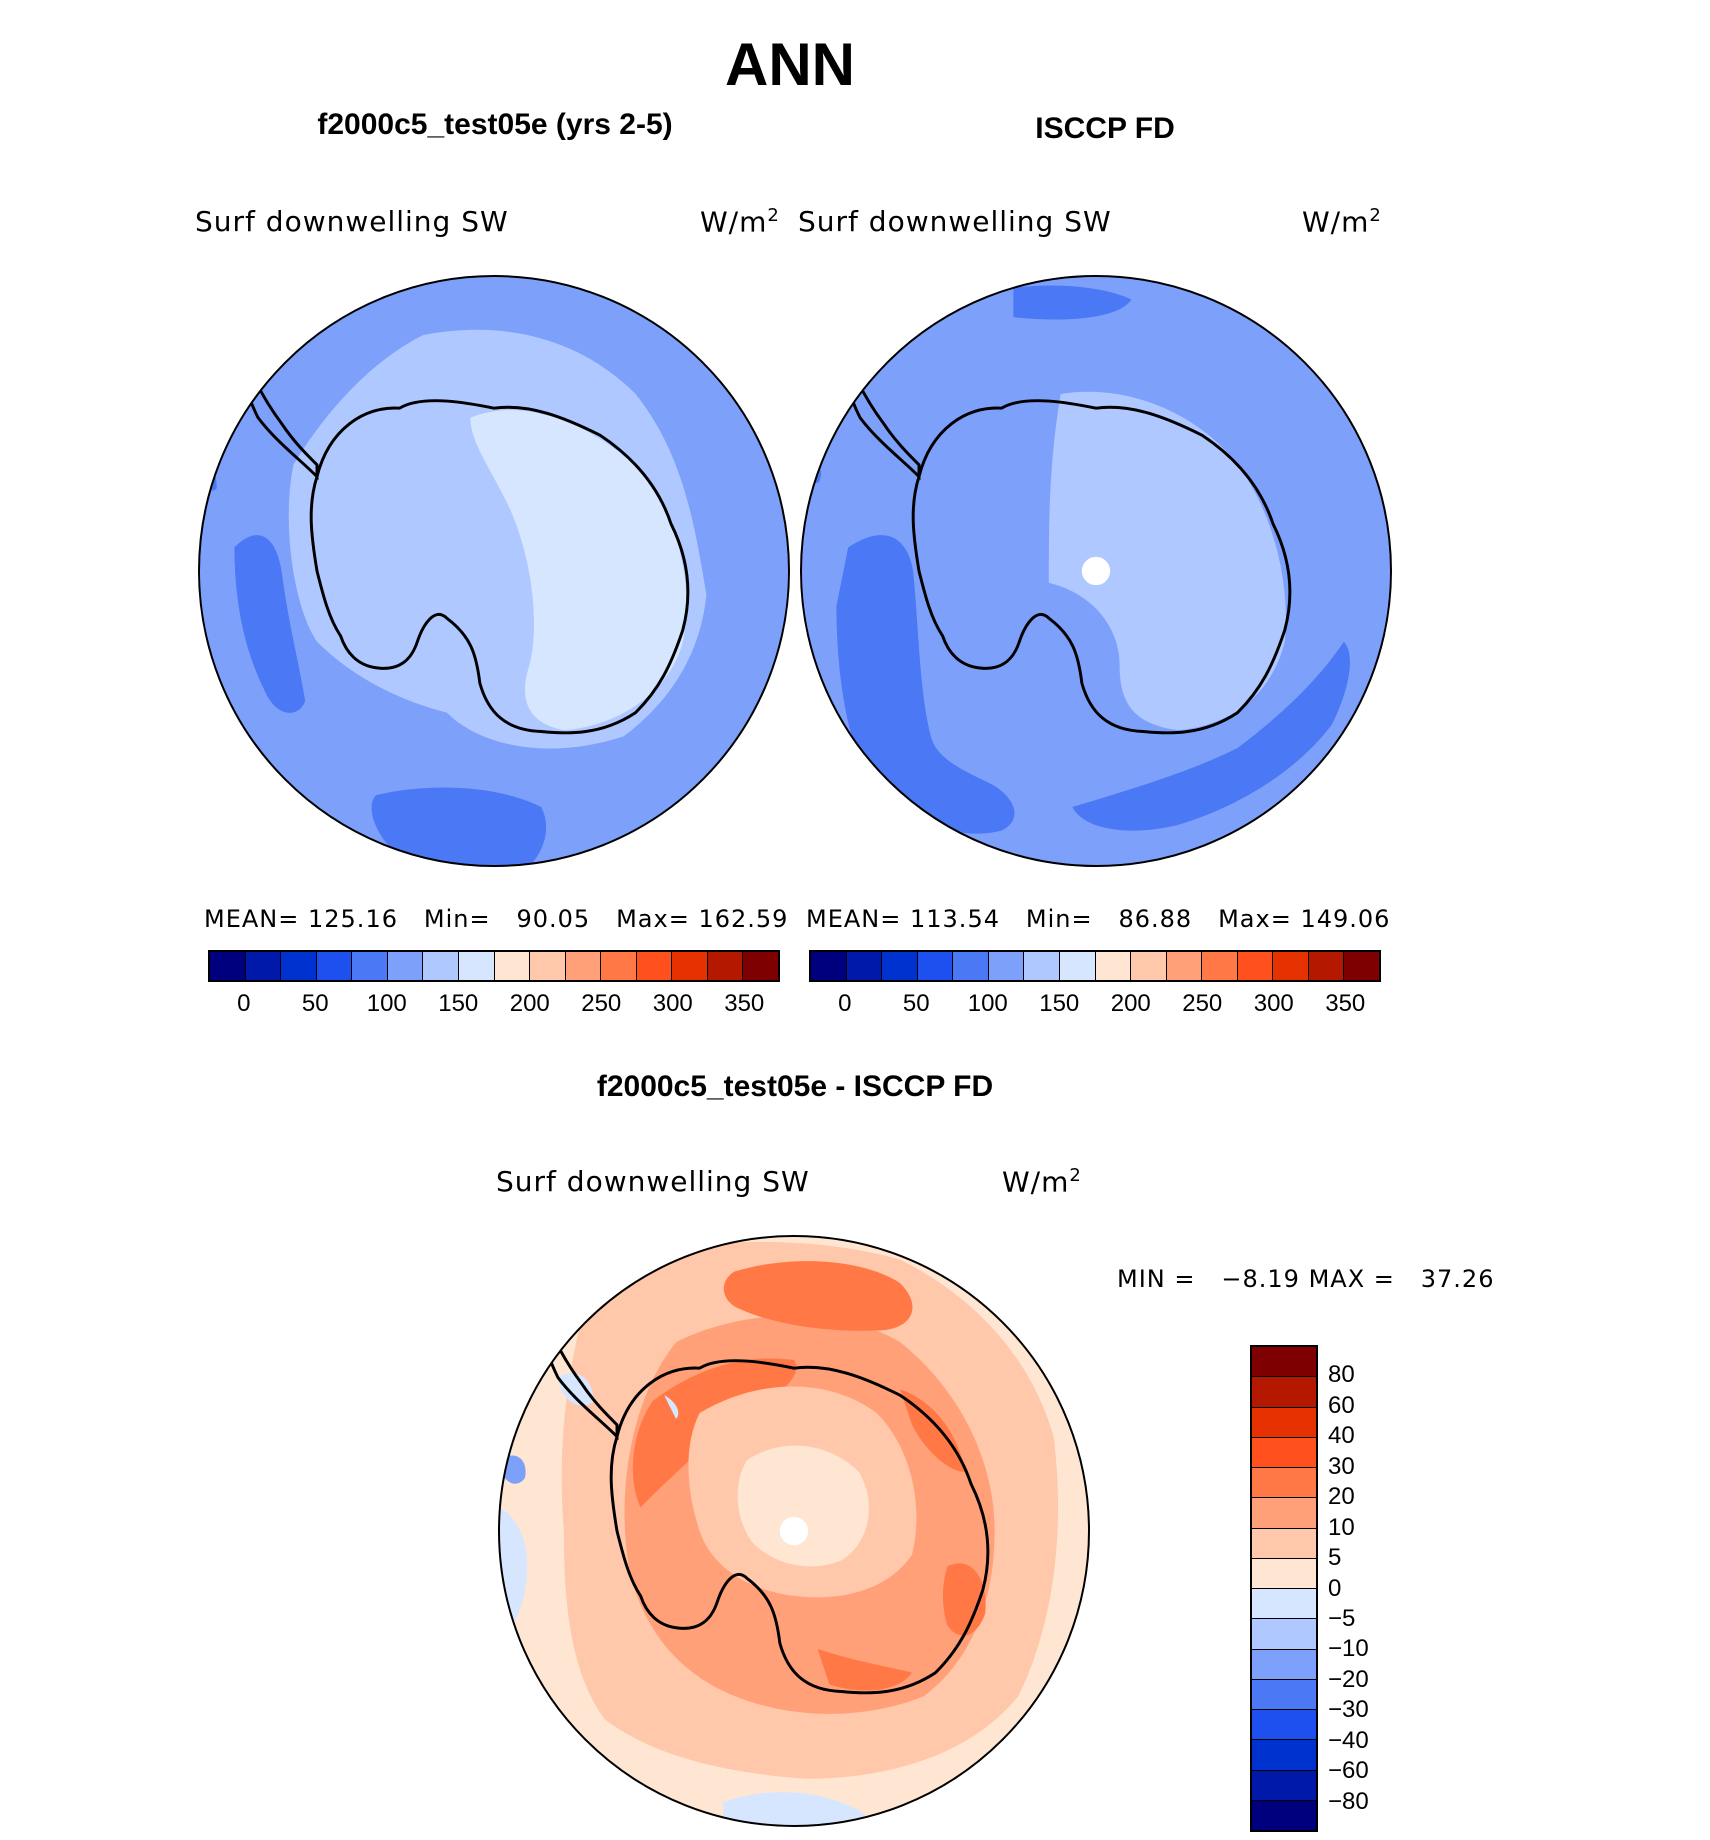  Describe the element at coordinates (1335, 1588) in the screenshot. I see `diff-colorbar-tick-label: 0` at that location.